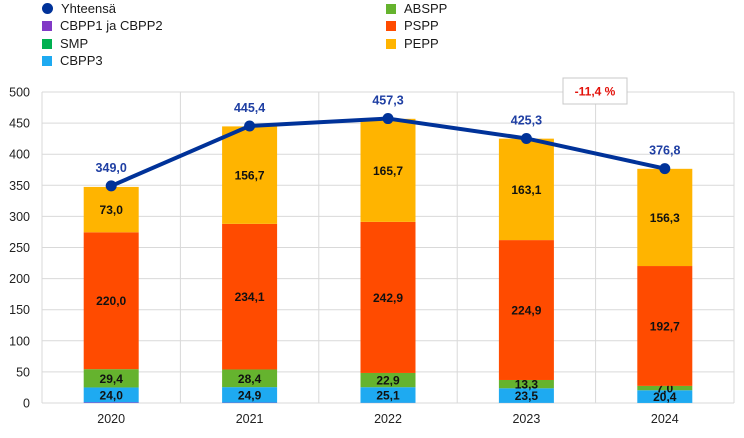  I want to click on total-value-label: 445,4, so click(249, 108).